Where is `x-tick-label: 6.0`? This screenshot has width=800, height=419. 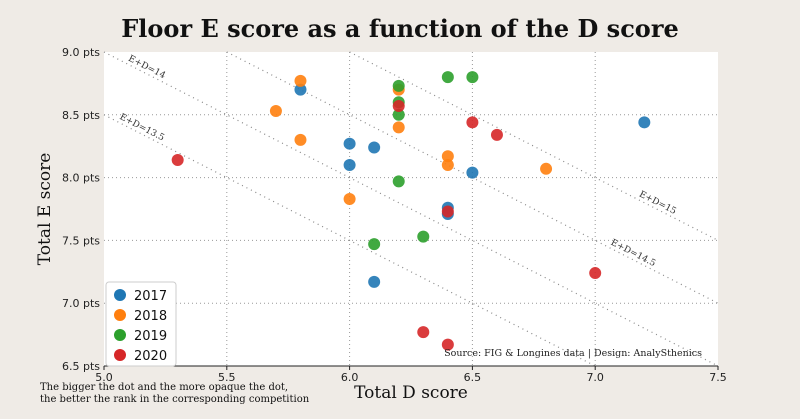 x-tick-label: 6.0 is located at coordinates (350, 377).